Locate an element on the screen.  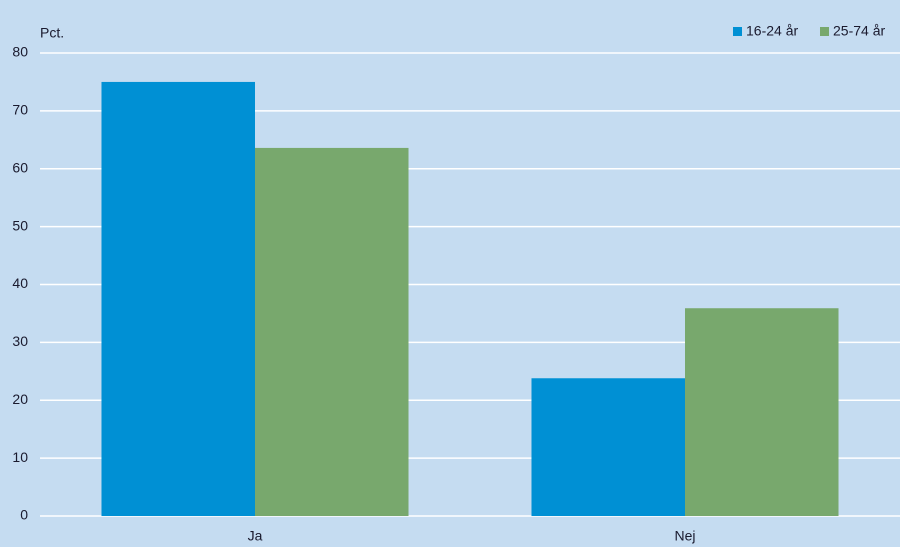
x-tick-label: Ja is located at coordinates (255, 536).